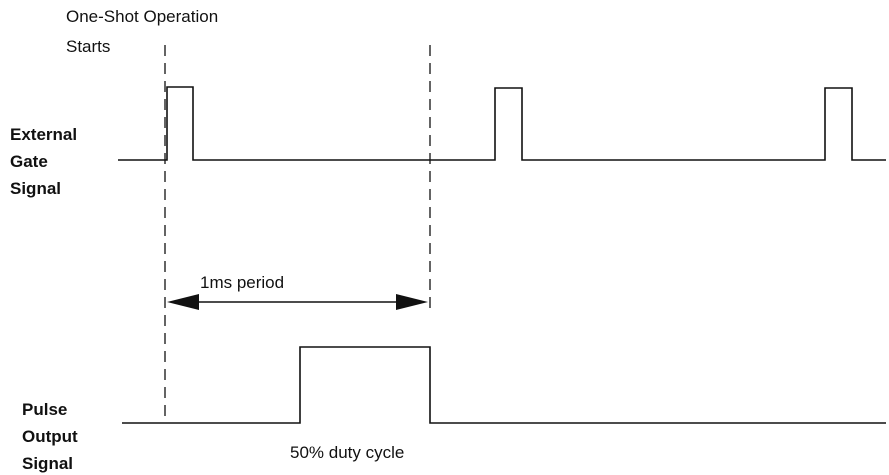  What do you see at coordinates (88, 46) in the screenshot?
I see `start-label: Starts` at bounding box center [88, 46].